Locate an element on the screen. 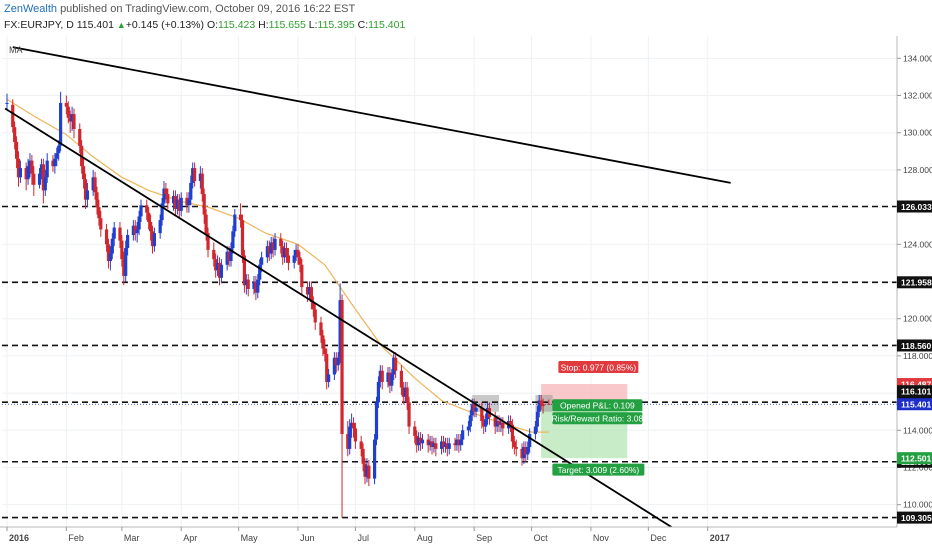 This screenshot has height=550, width=932. target-label-bg is located at coordinates (598, 469).